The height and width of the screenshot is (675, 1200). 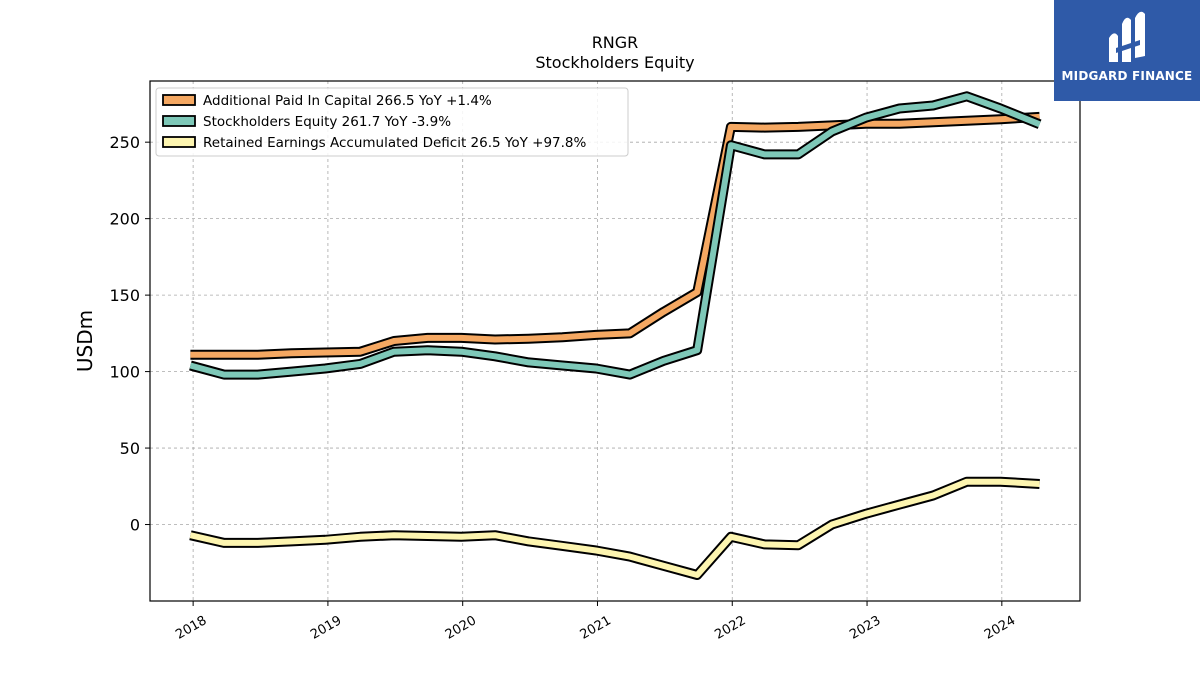 What do you see at coordinates (1127, 36) in the screenshot?
I see `logo-mark-icon` at bounding box center [1127, 36].